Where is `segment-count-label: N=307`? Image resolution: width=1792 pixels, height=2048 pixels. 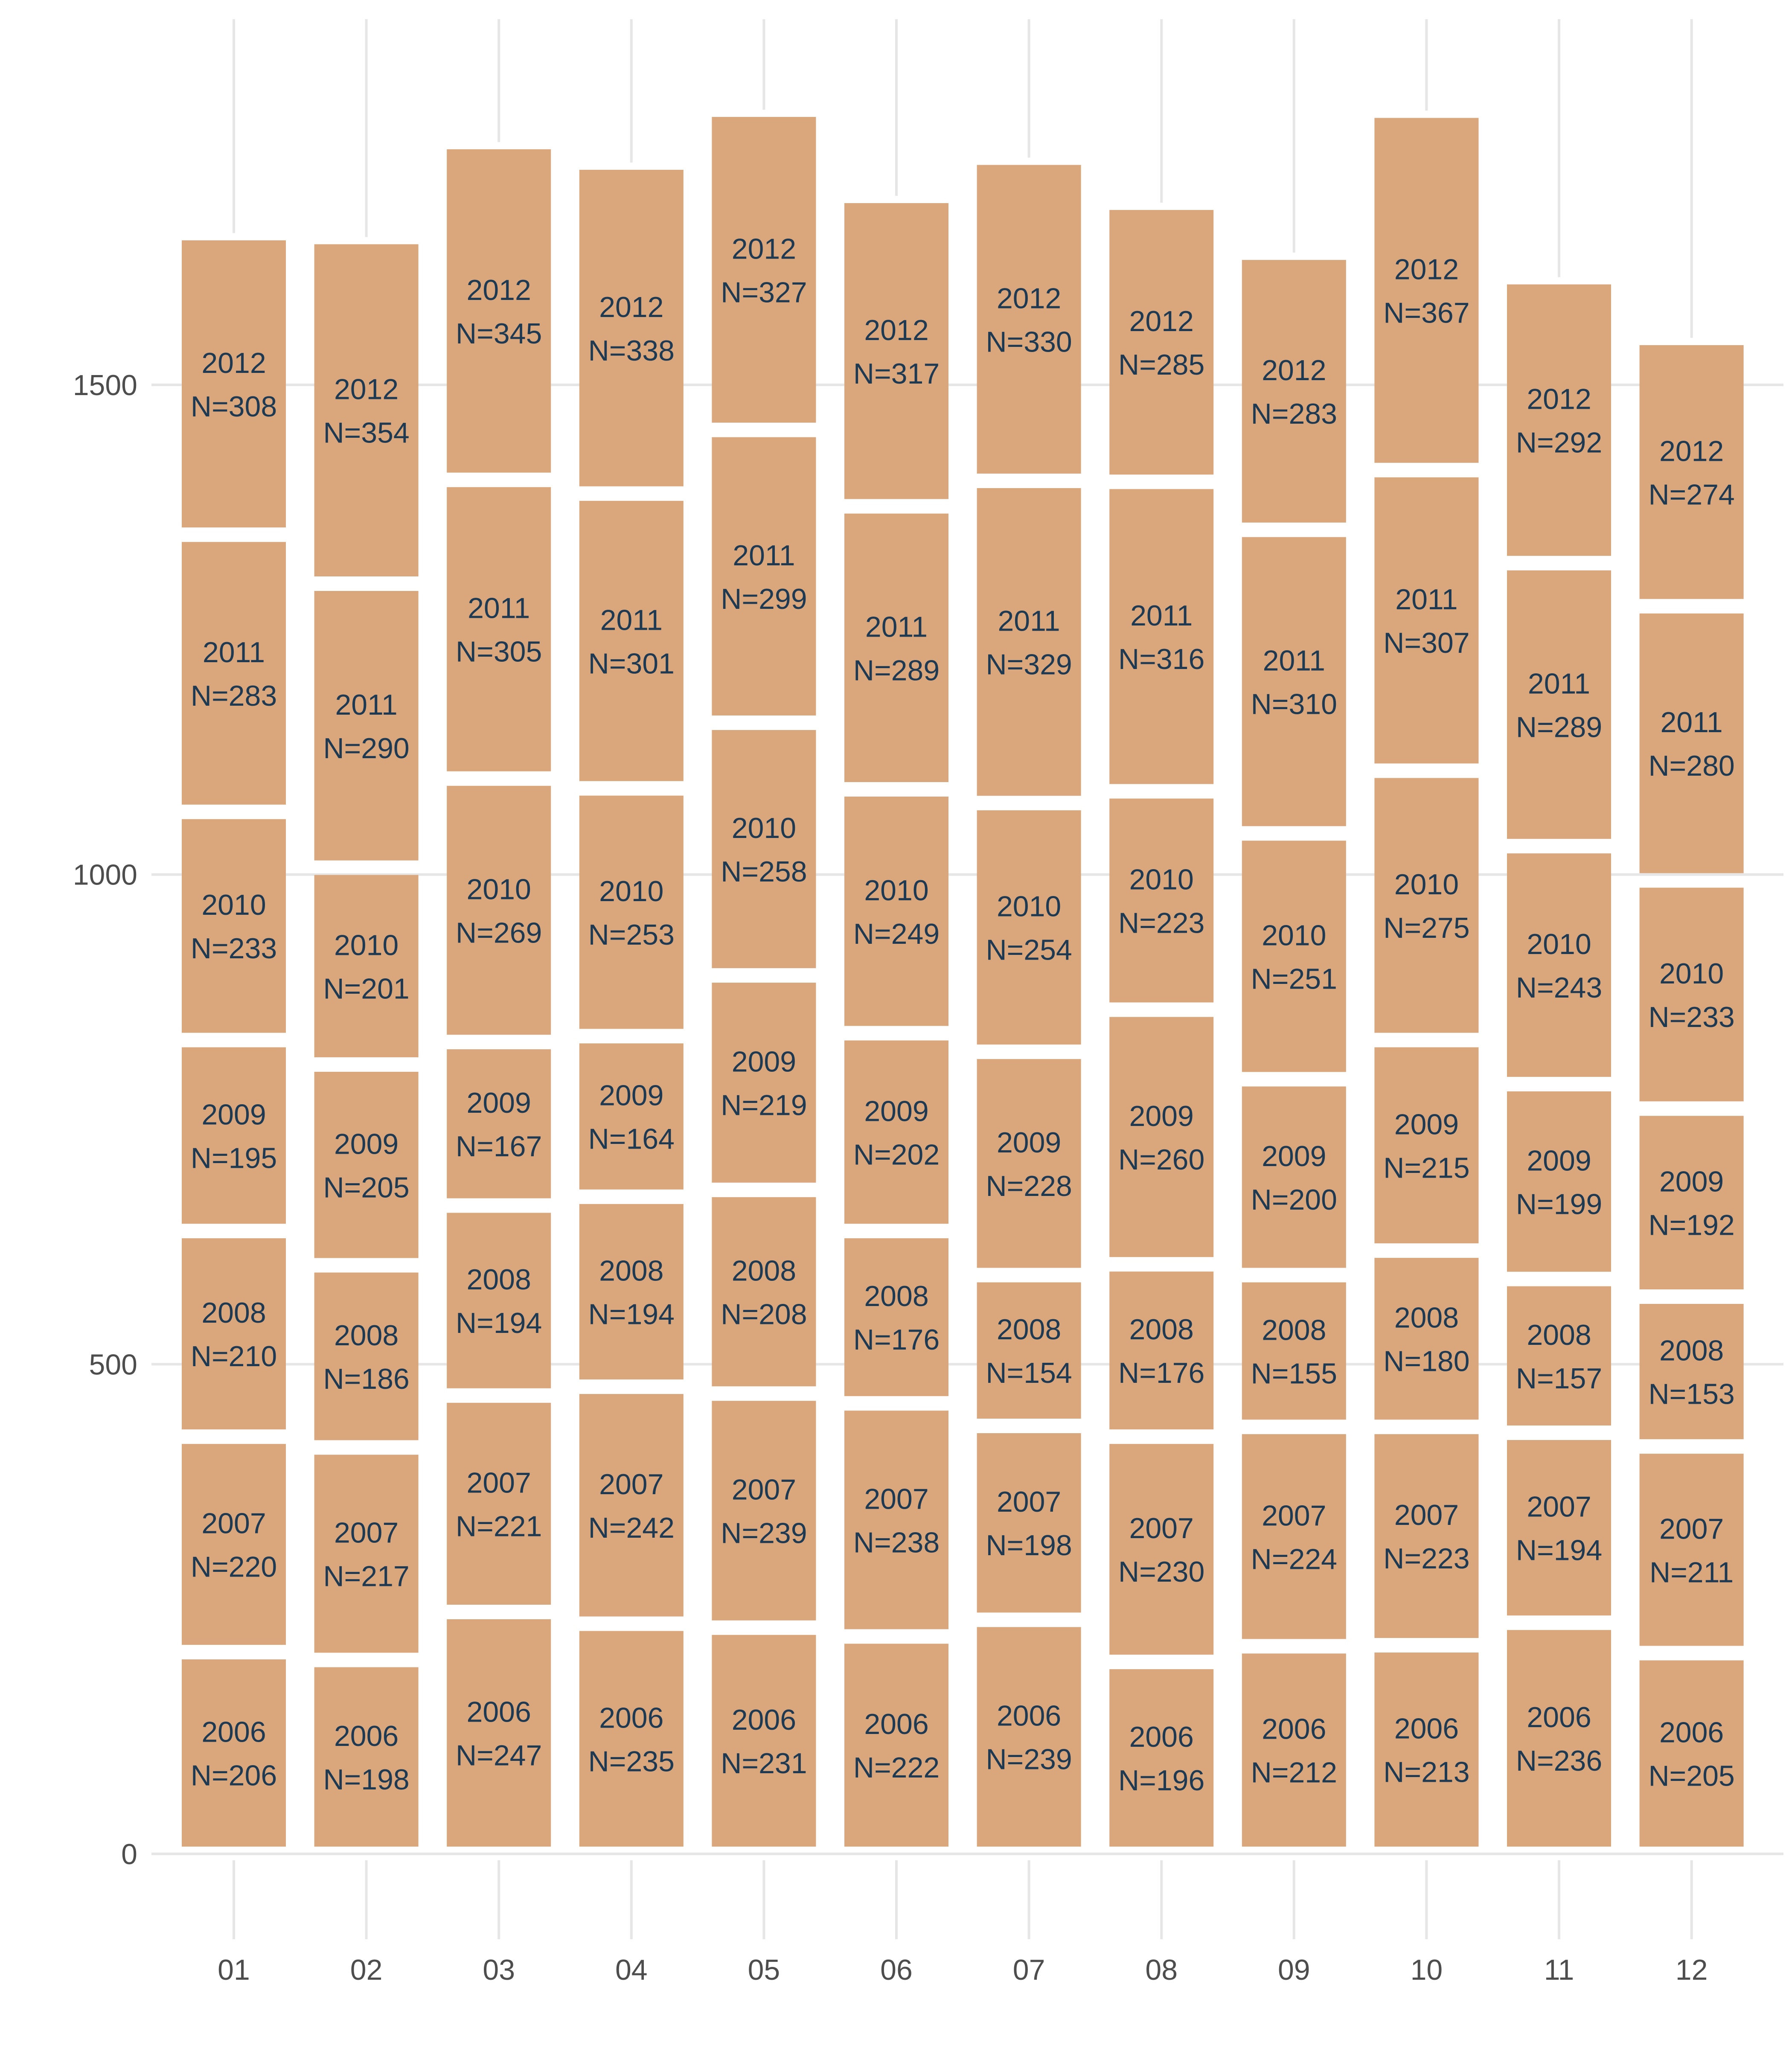 segment-count-label: N=307 is located at coordinates (1426, 643).